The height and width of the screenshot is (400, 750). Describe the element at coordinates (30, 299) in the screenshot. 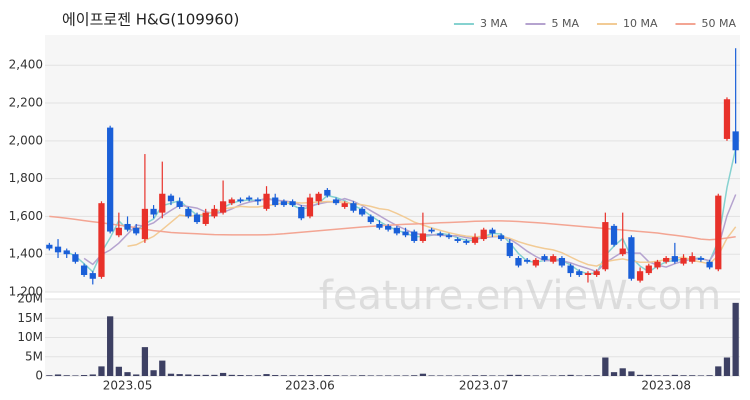

I see `y-tick-label: 20M` at that location.